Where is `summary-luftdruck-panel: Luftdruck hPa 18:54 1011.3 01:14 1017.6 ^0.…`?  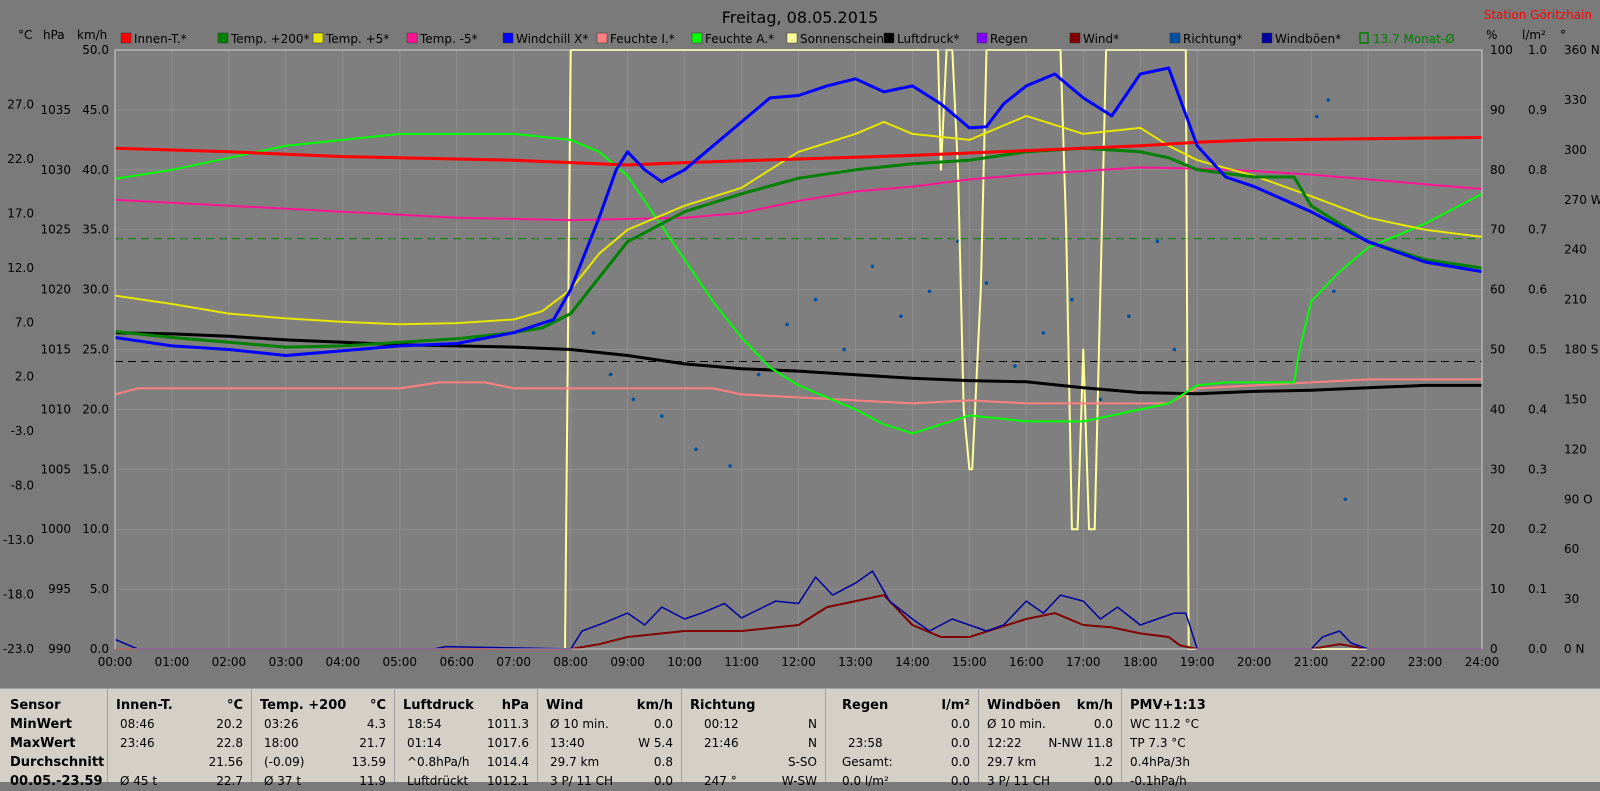
summary-luftdruck-panel: Luftdruck hPa 18:54 1011.3 01:14 1017.6 ^0.… is located at coordinates (466, 738).